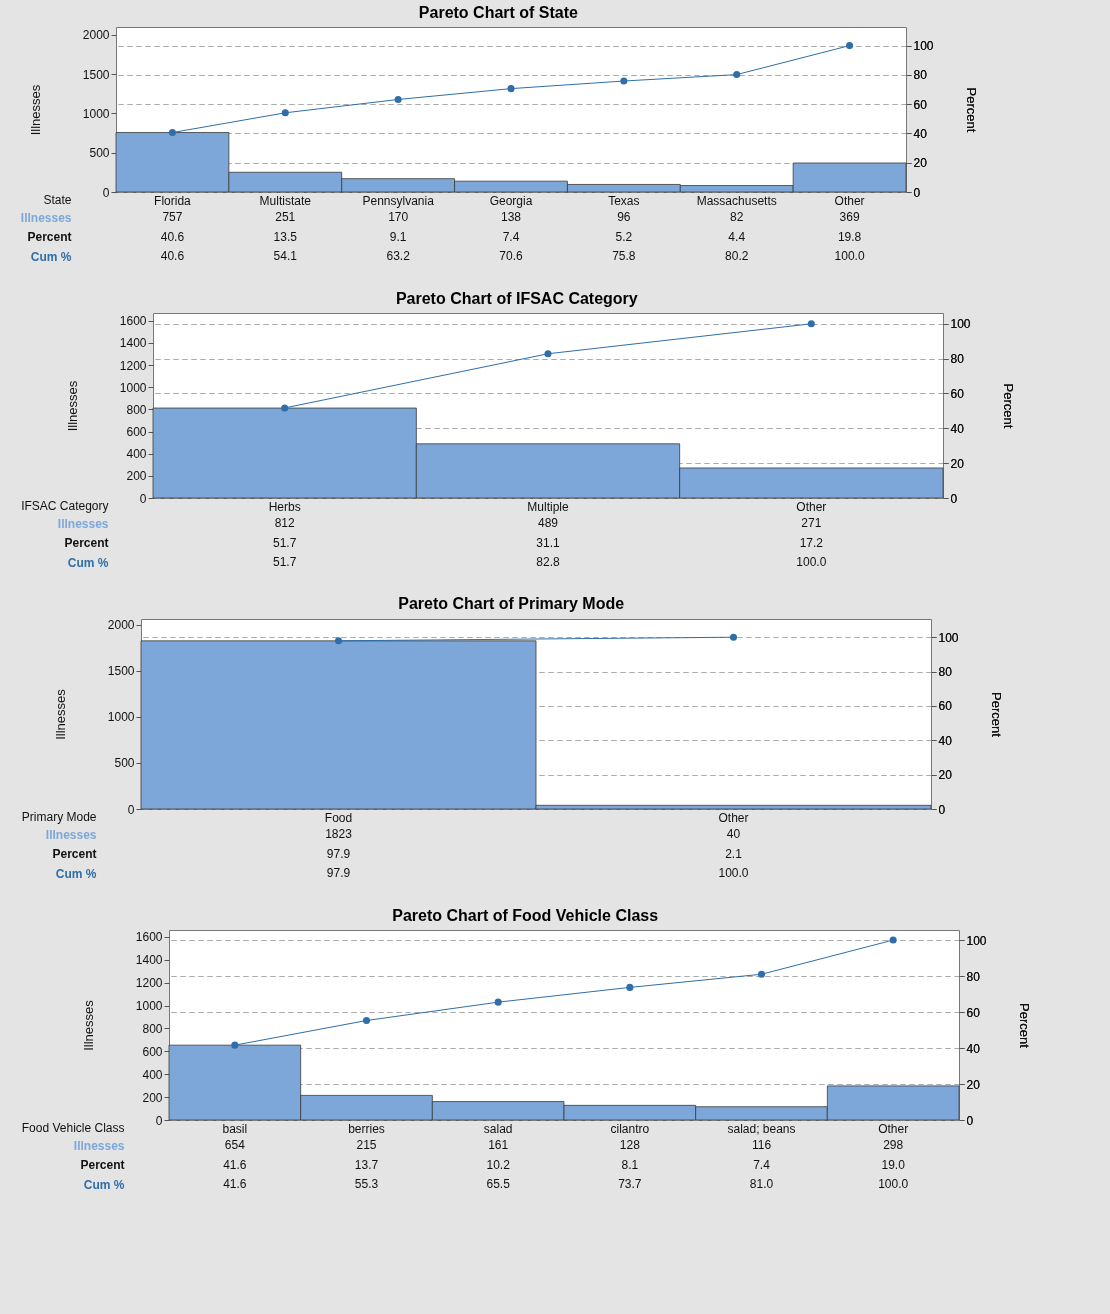  Describe the element at coordinates (284, 523) in the screenshot. I see `data-label: 812` at that location.